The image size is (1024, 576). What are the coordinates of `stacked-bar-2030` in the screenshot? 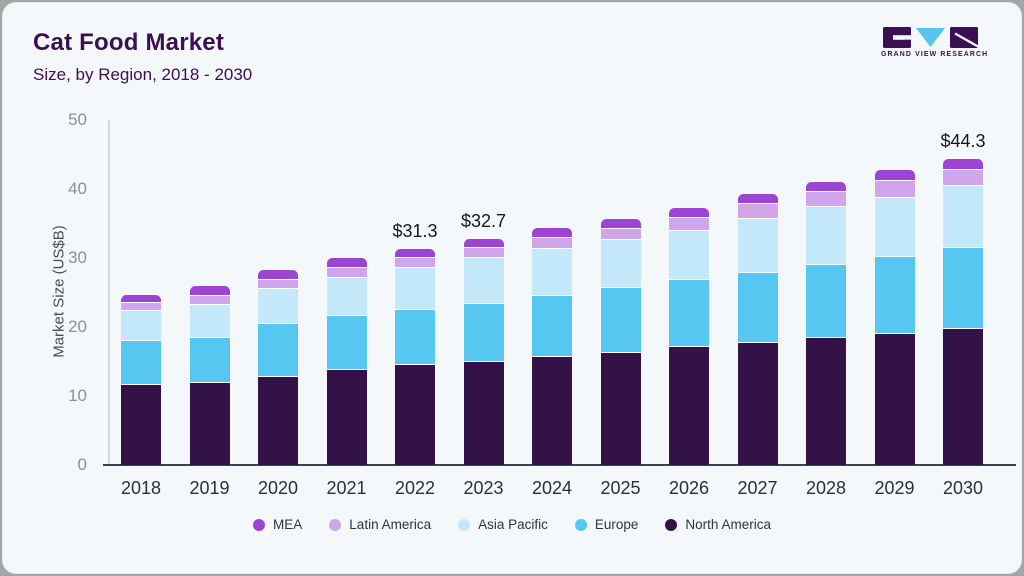 It's located at (963, 312).